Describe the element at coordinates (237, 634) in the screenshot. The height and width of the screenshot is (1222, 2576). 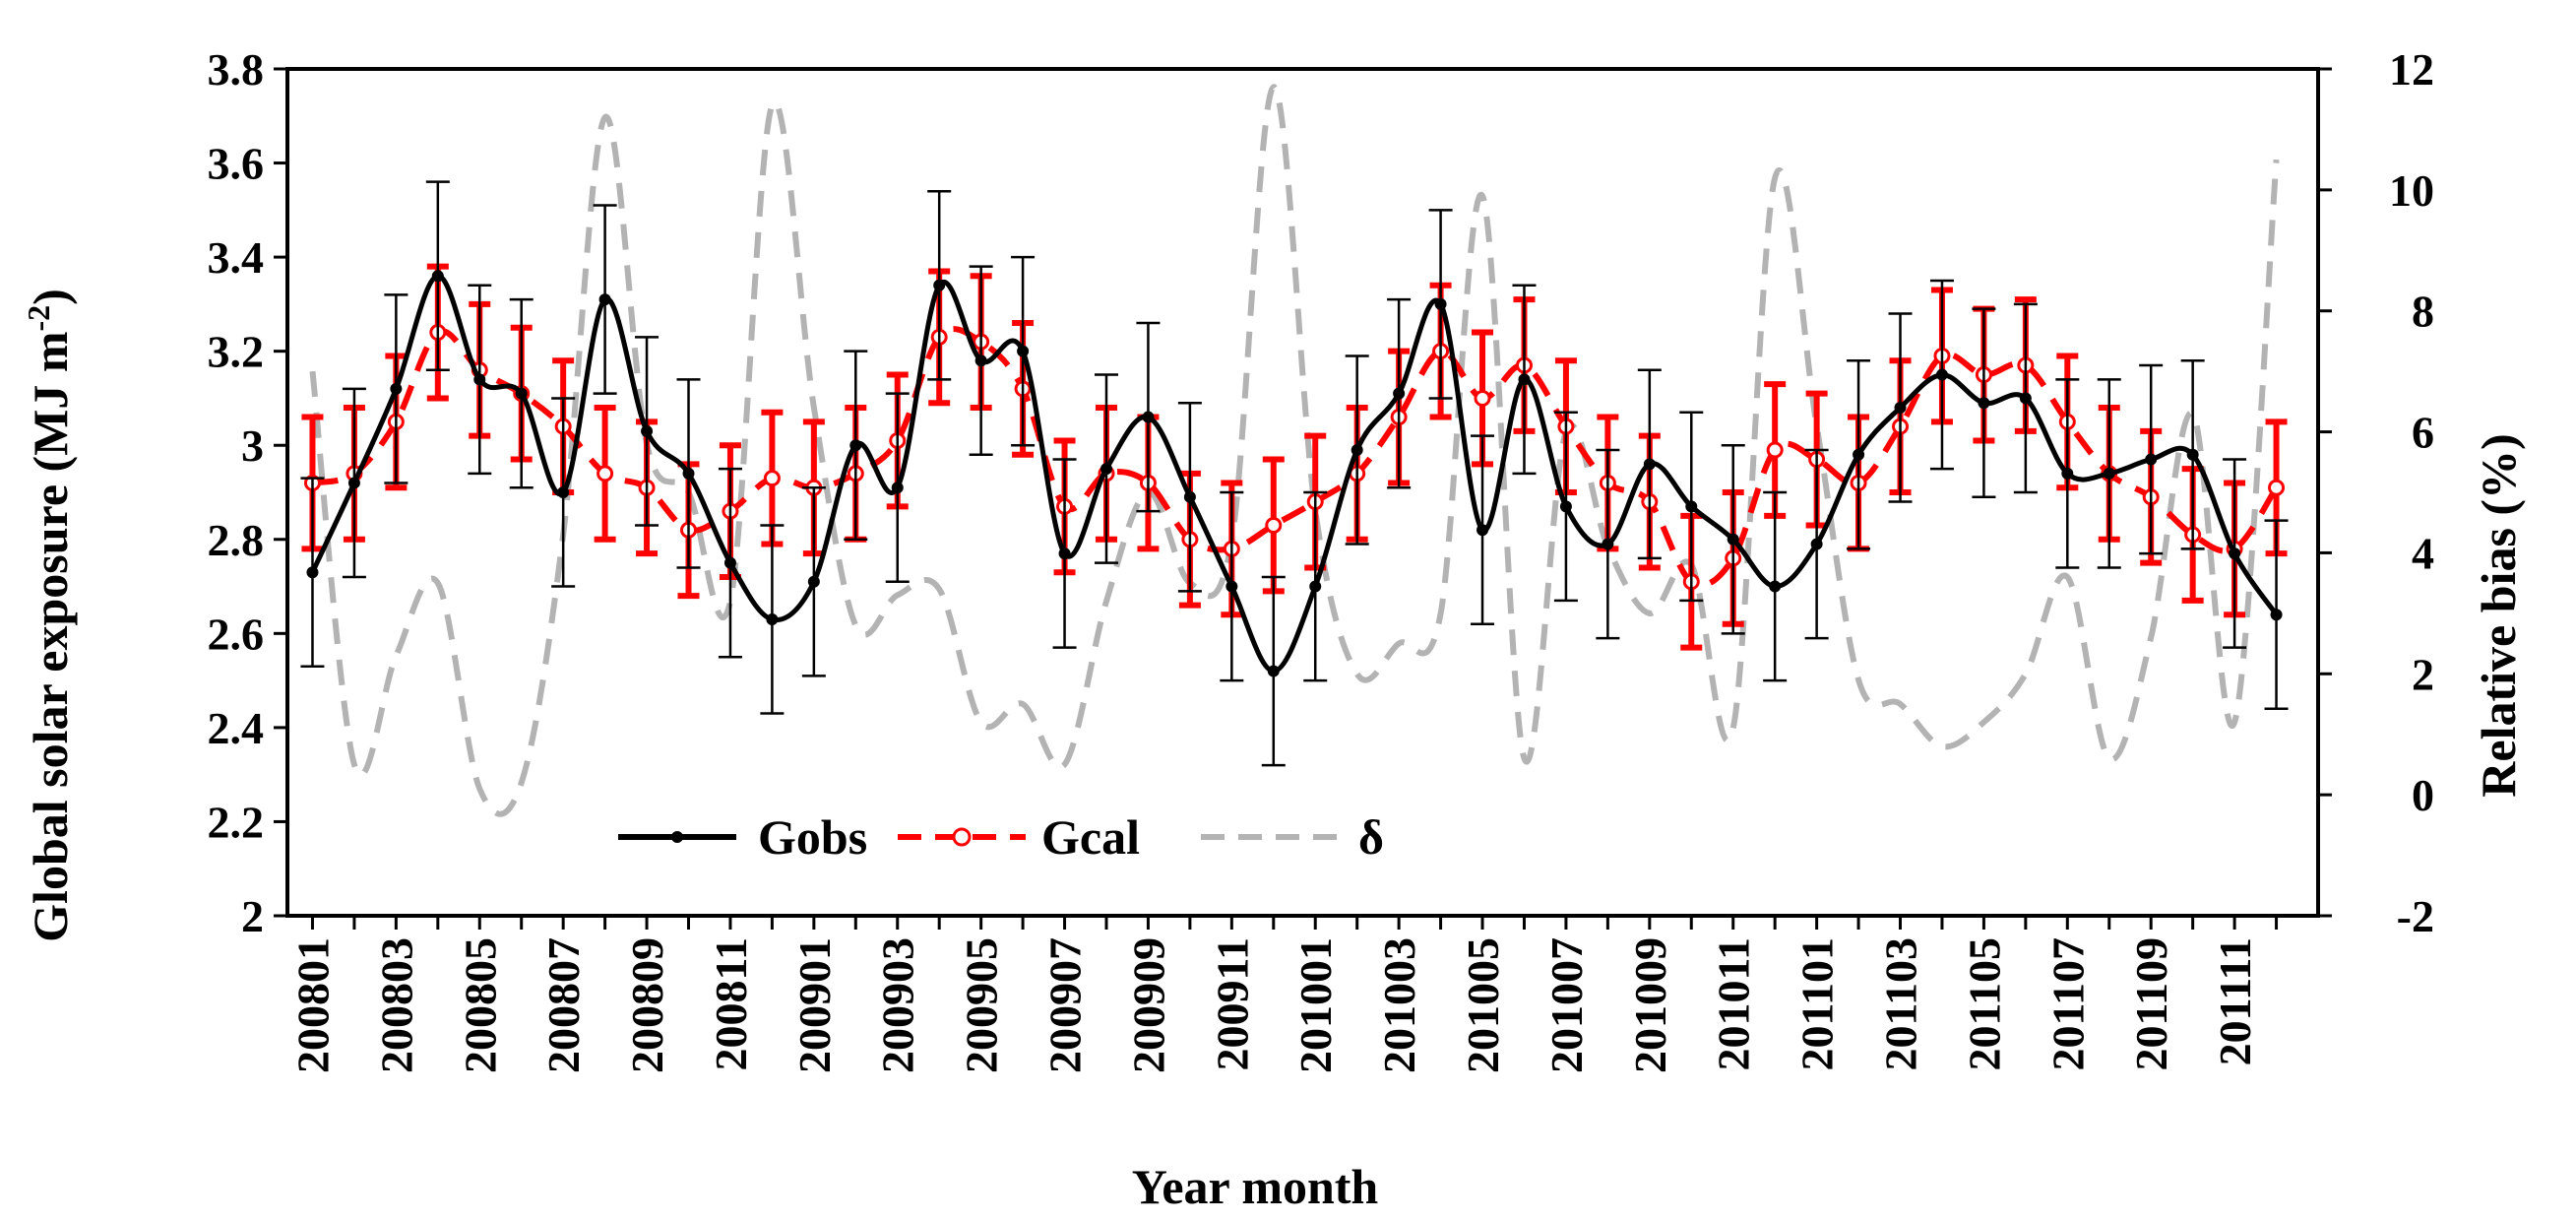
I see `y-left-tick-label: 2.6` at that location.